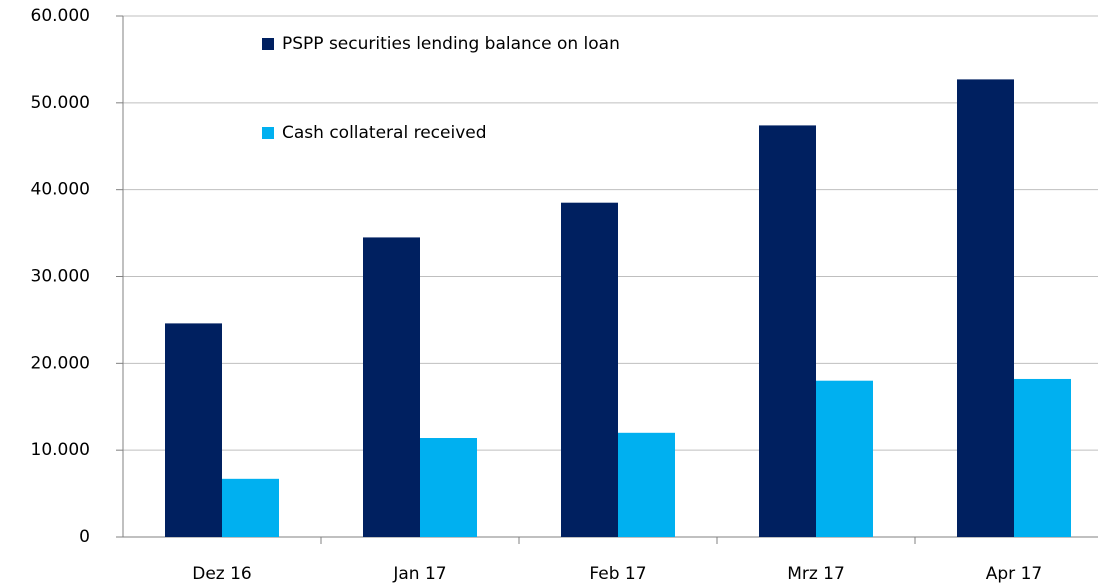 The height and width of the screenshot is (586, 1101). Describe the element at coordinates (60, 190) in the screenshot. I see `y-tick-label: 40.000` at that location.